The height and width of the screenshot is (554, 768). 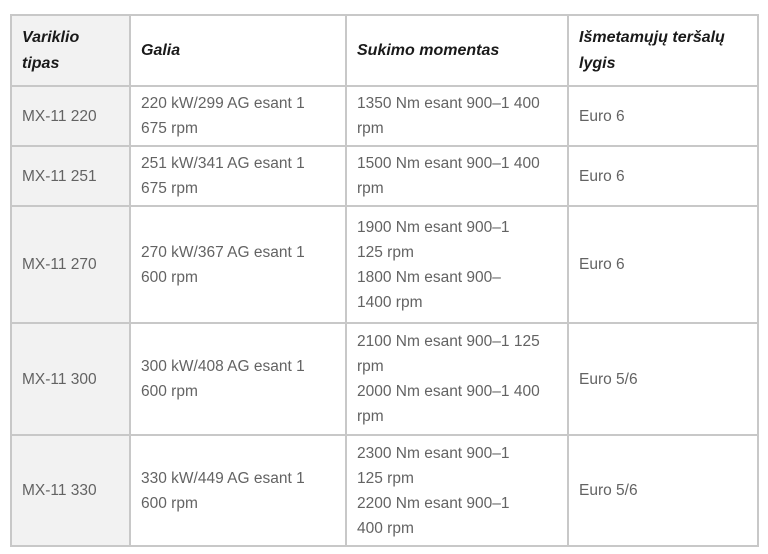 I want to click on power-cell: 300 kW/408 AG esant 1 600 rpm, so click(x=238, y=379).